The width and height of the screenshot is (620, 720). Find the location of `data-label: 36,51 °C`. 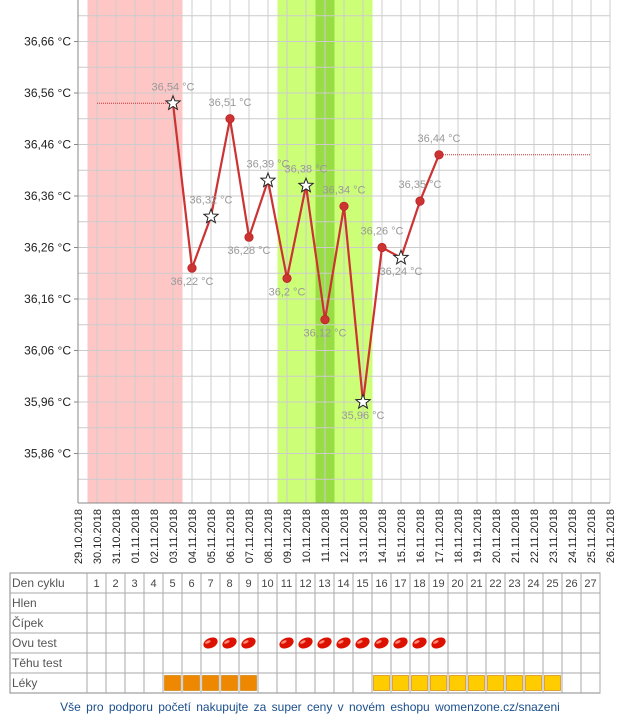

data-label: 36,51 °C is located at coordinates (230, 103).